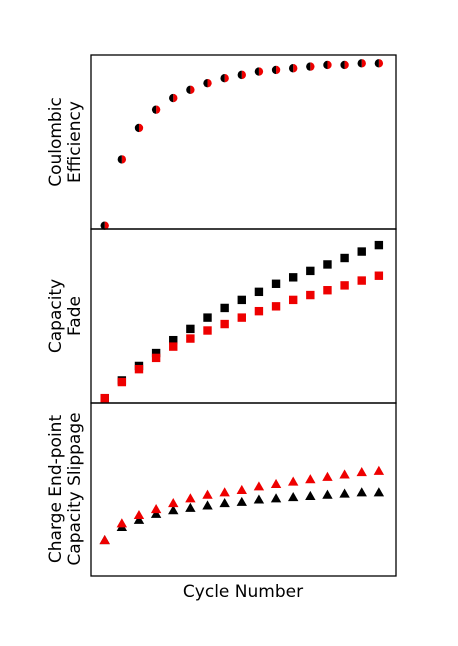  I want to click on x-axis-label: Cycle Number, so click(243, 592).